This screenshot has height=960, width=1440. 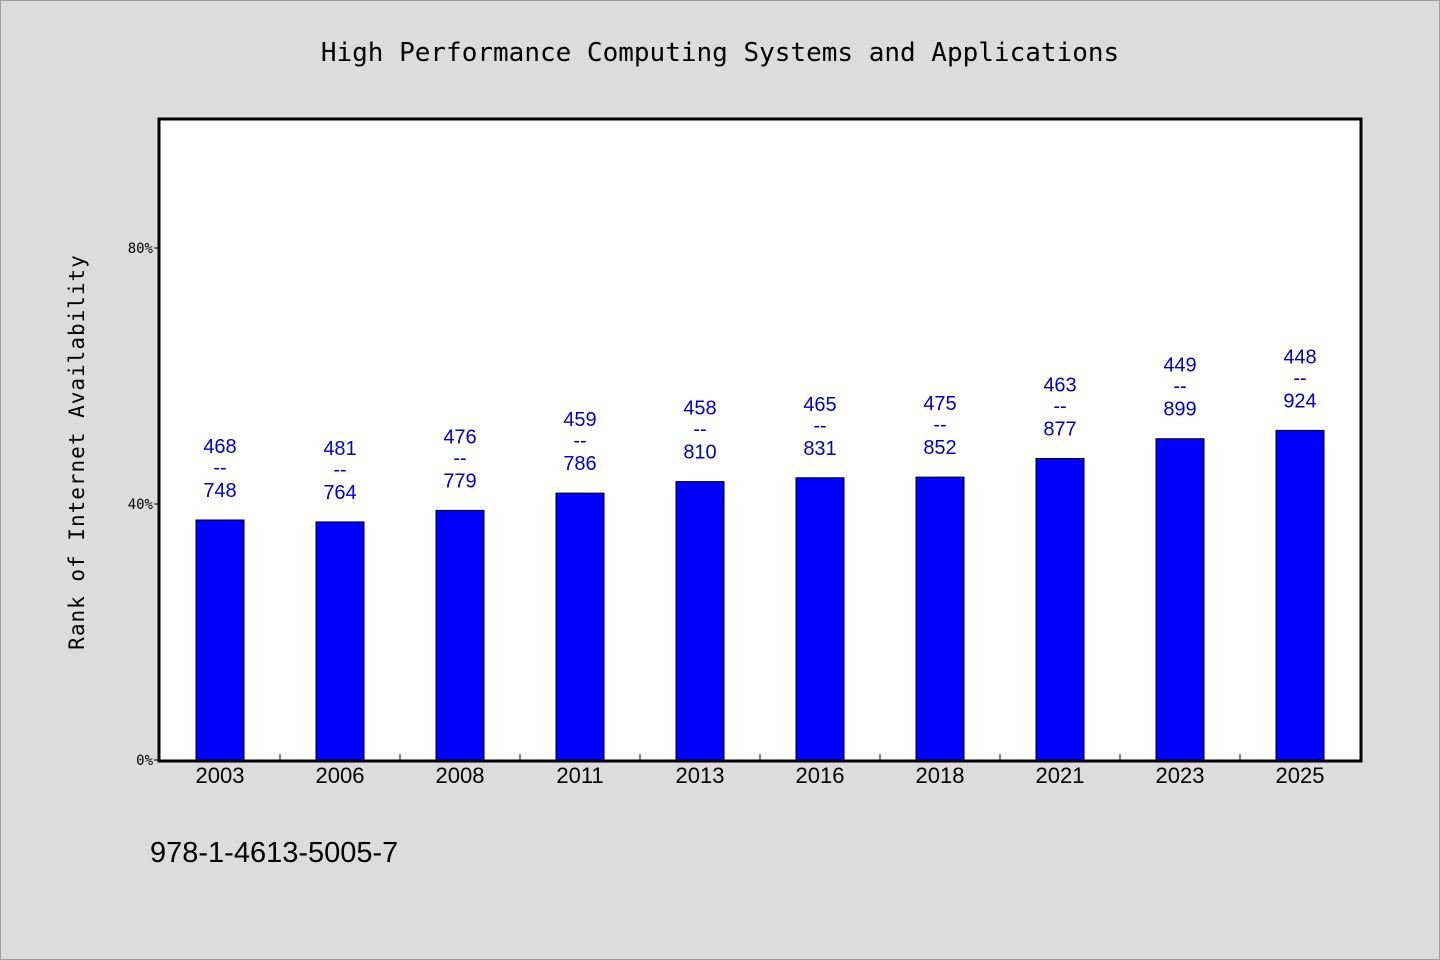 What do you see at coordinates (819, 405) in the screenshot?
I see `data-label-top: 465` at bounding box center [819, 405].